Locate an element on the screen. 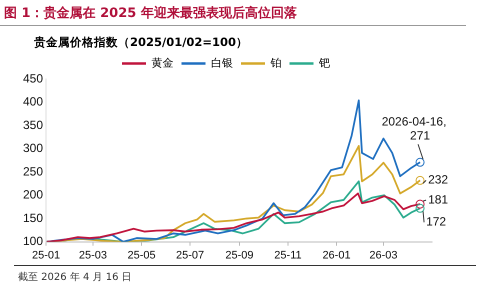 The image size is (480, 307). legend-label: 铂 is located at coordinates (276, 64).